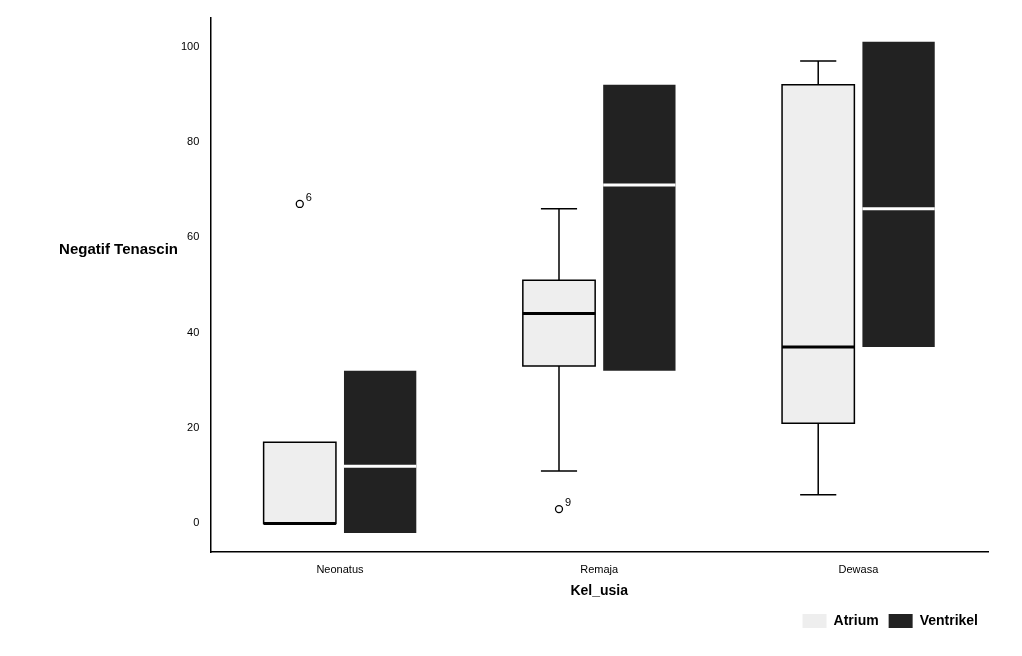 This screenshot has width=1022, height=656. Describe the element at coordinates (193, 141) in the screenshot. I see `y-tick-label: 80` at that location.